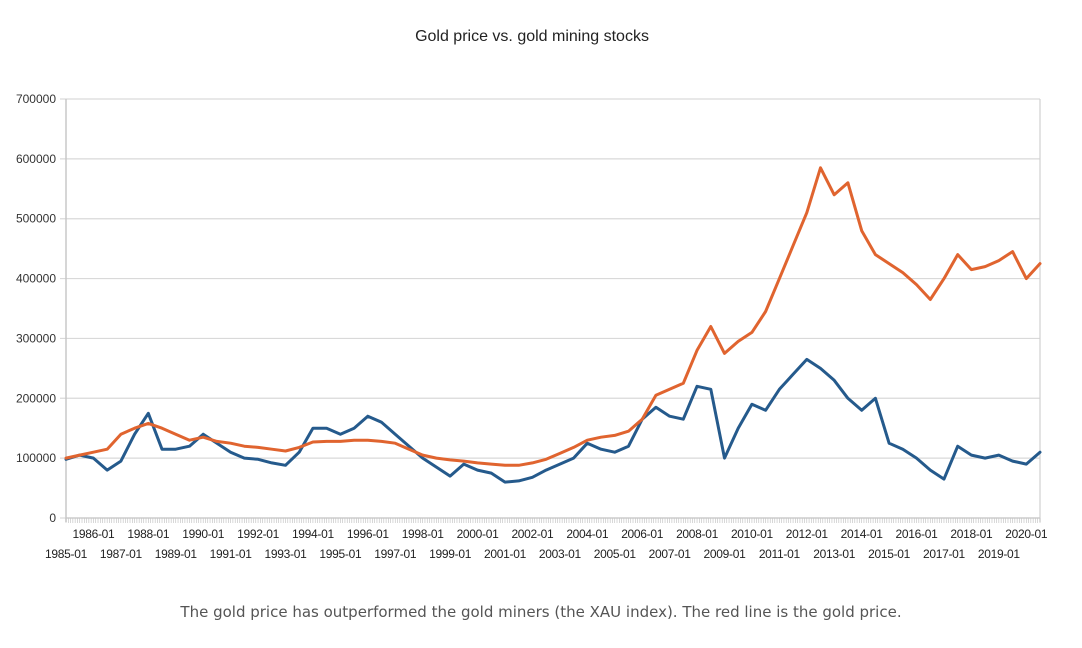  I want to click on x-tick-label: 1986-01, so click(93, 534).